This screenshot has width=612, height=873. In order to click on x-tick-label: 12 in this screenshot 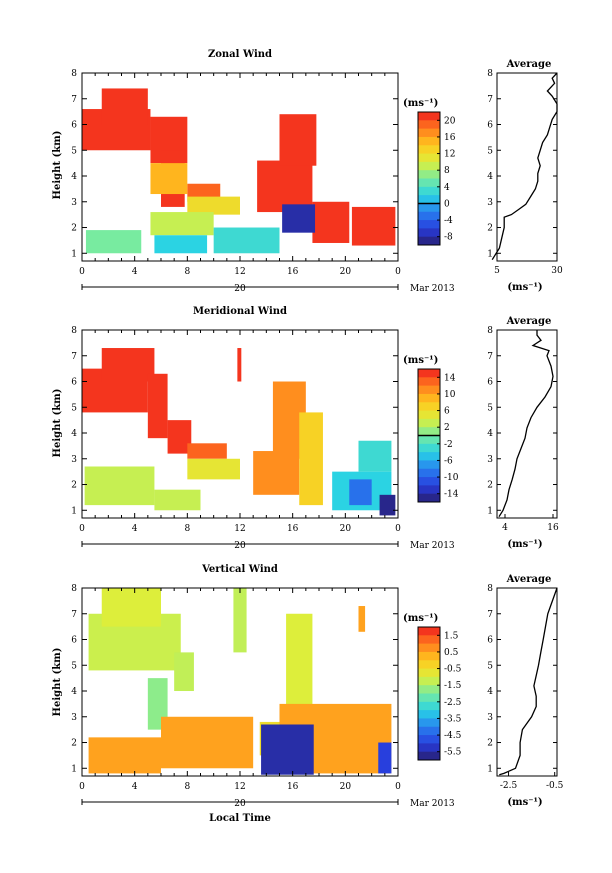, I will do `click(239, 787)`.